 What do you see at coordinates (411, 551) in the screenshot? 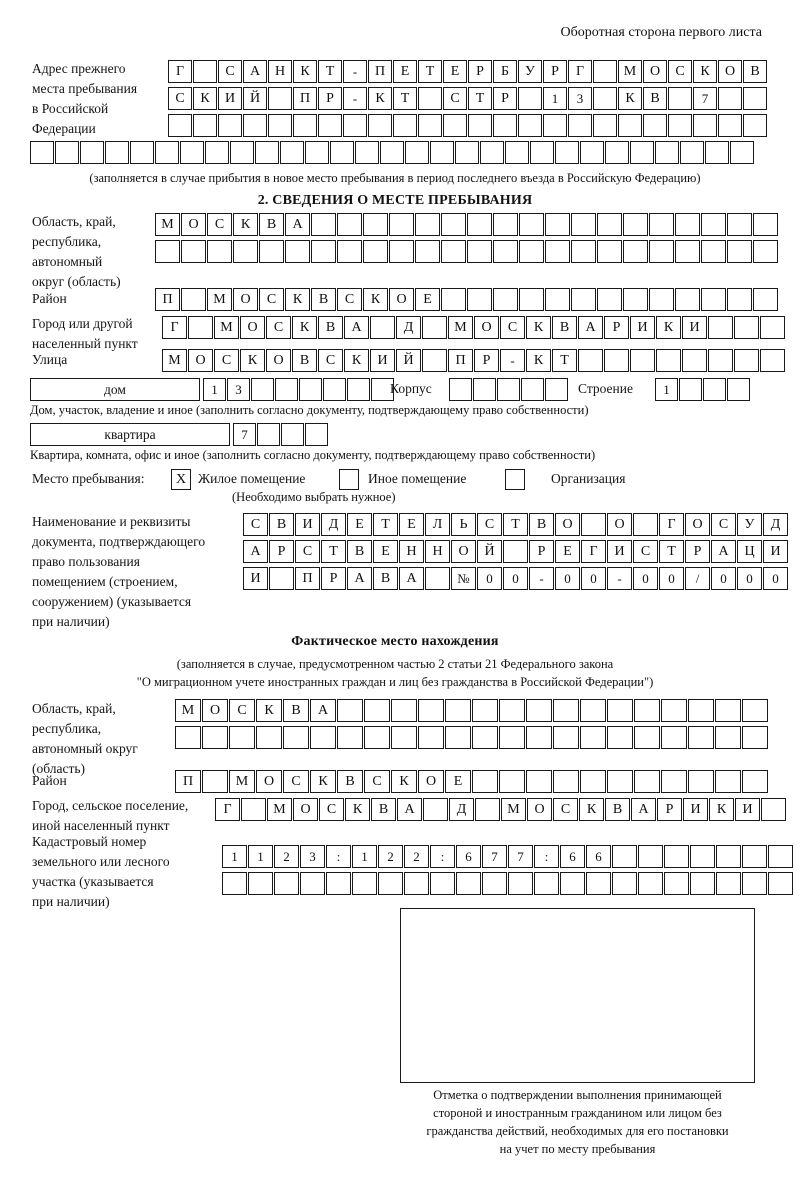
I see `char-cell: Н` at bounding box center [411, 551].